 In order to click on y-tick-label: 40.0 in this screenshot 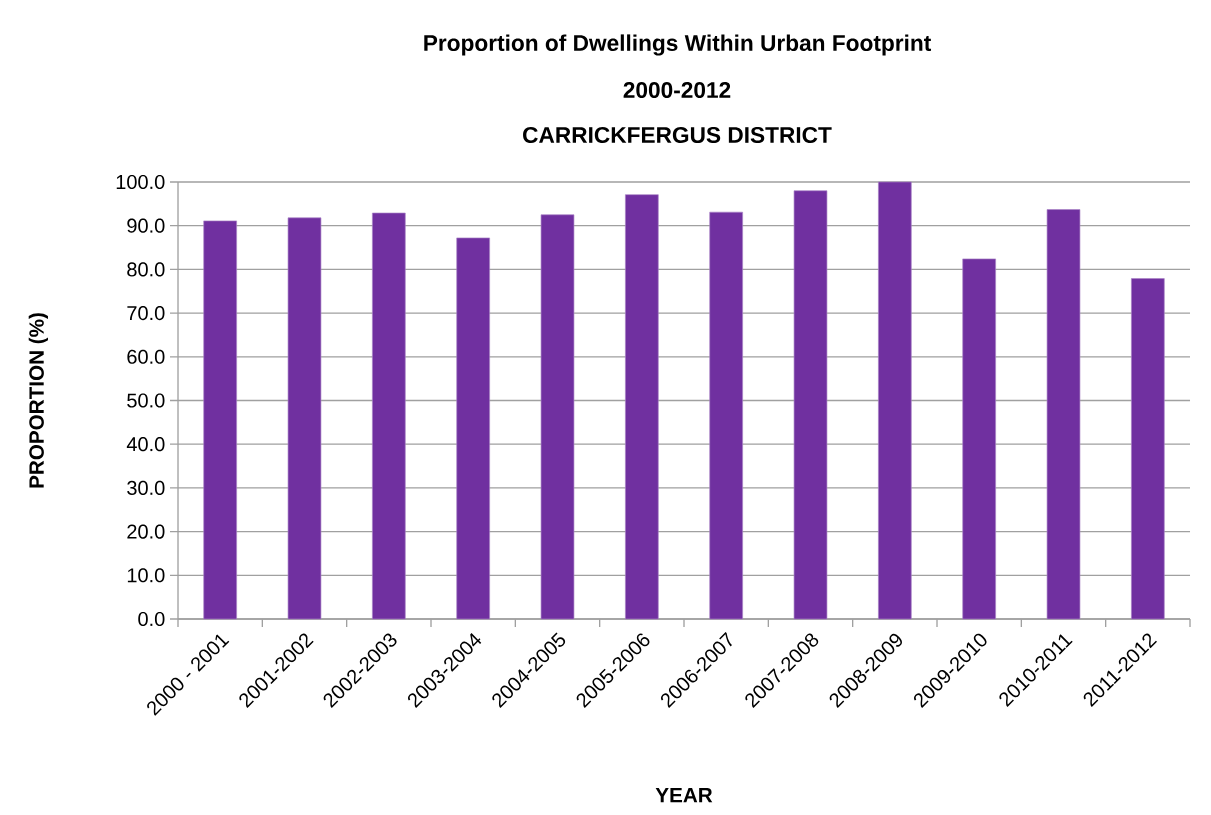, I will do `click(145, 444)`.